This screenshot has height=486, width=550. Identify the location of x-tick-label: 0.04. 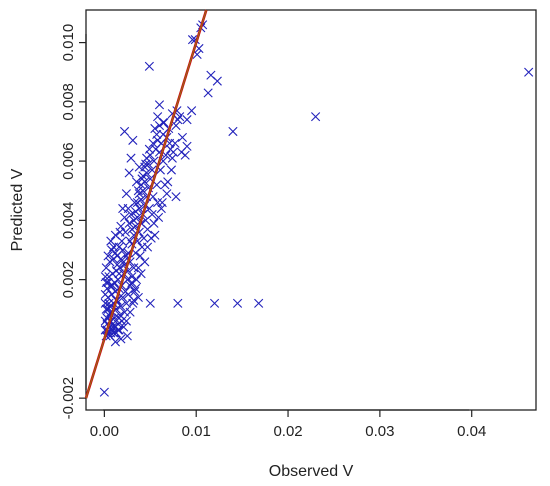
(471, 431).